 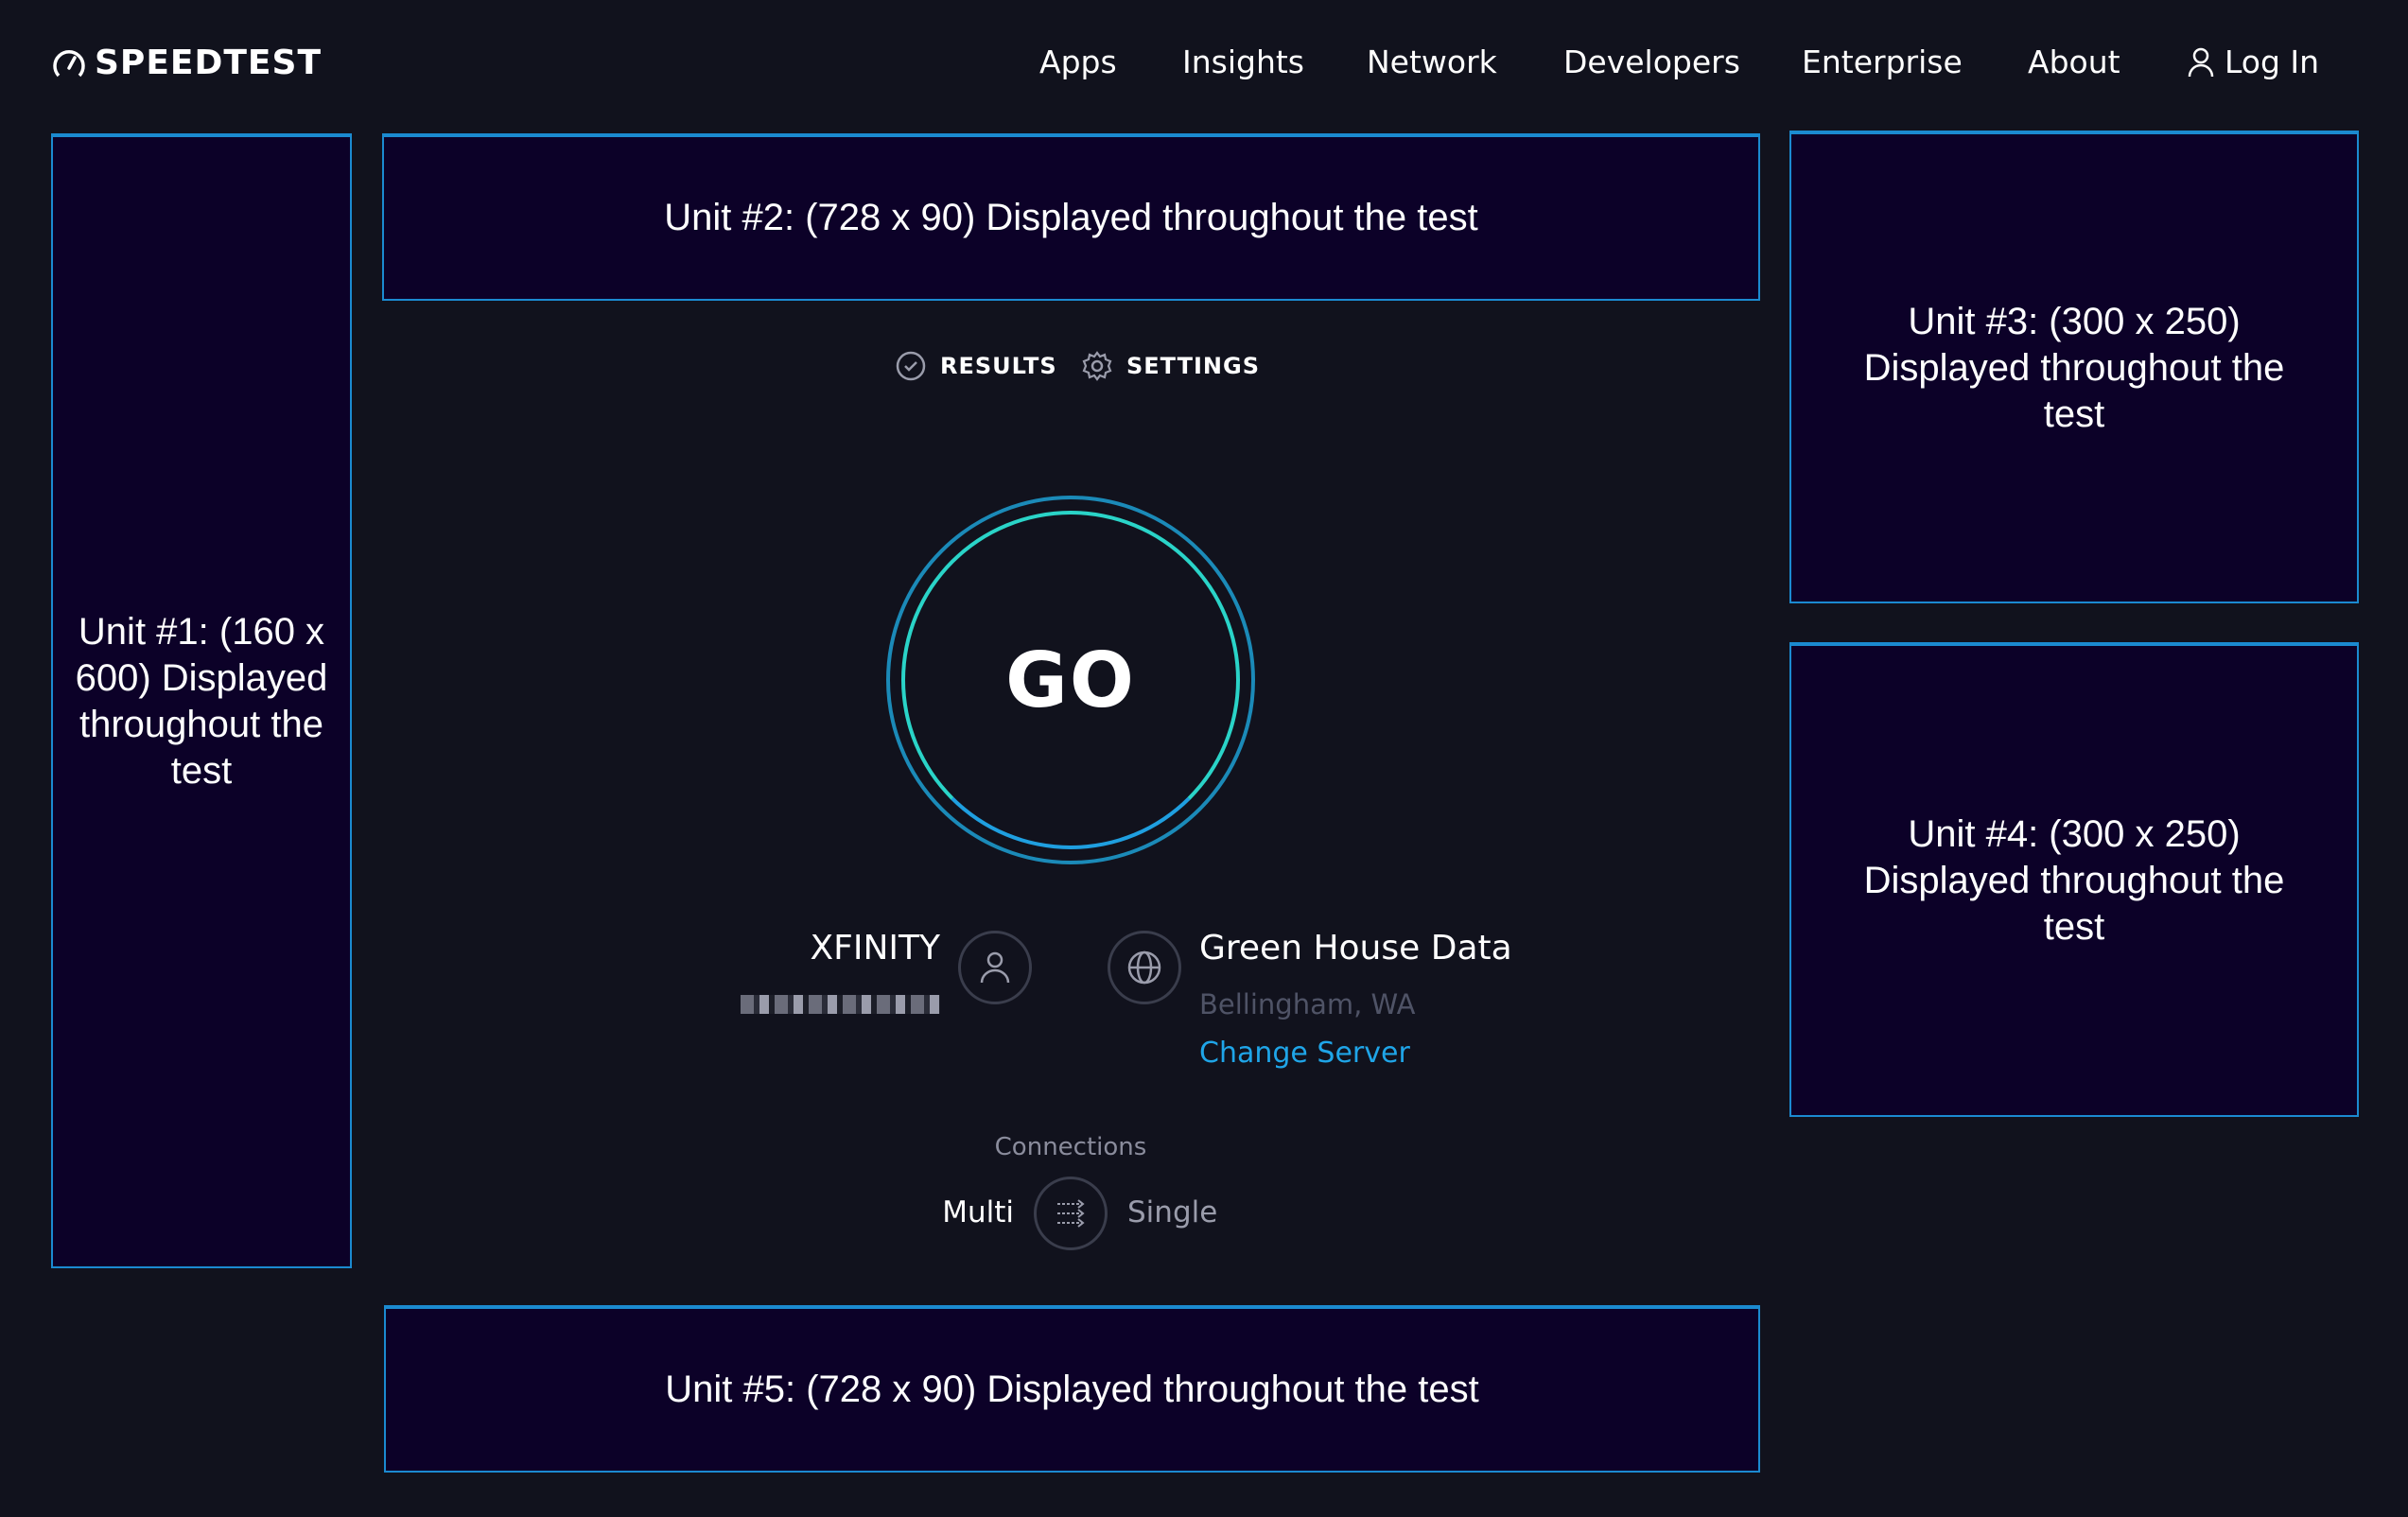 What do you see at coordinates (978, 1212) in the screenshot?
I see `connections-multi: Multi` at bounding box center [978, 1212].